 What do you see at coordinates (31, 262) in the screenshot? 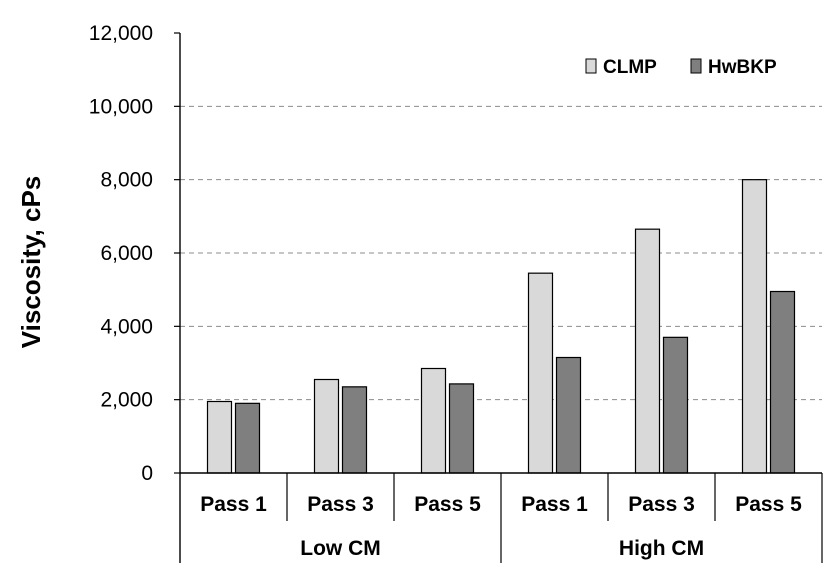
I see `y-axis-title: Viscosity, cPs` at bounding box center [31, 262].